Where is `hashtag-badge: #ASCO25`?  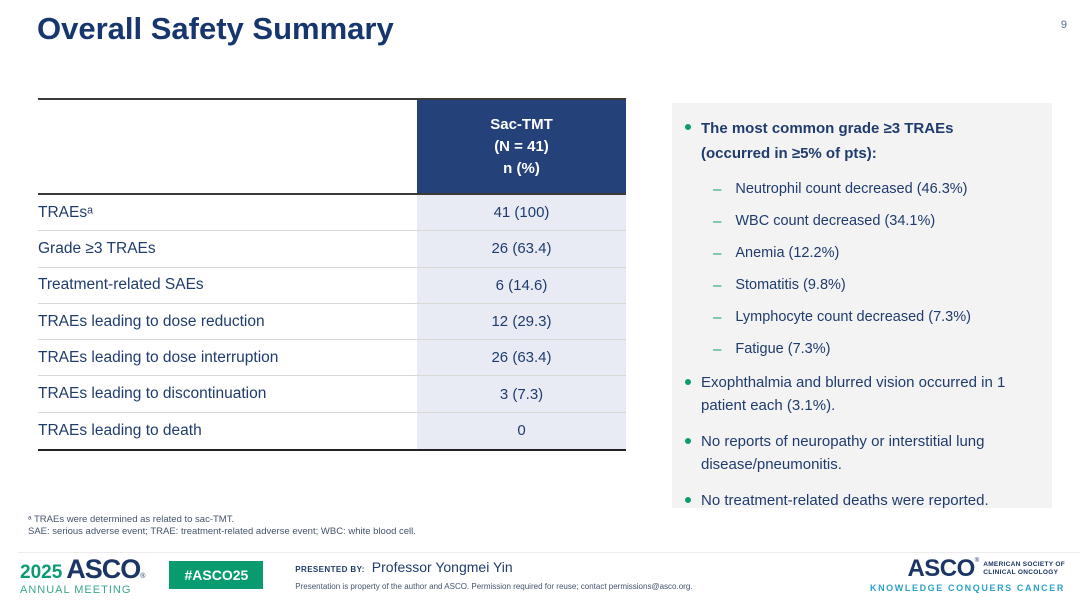 hashtag-badge: #ASCO25 is located at coordinates (216, 575).